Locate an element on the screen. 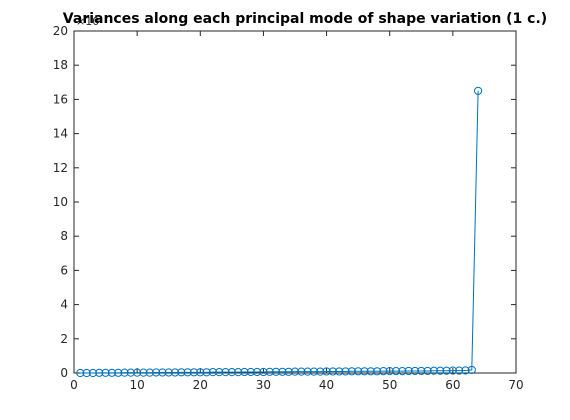 The image size is (570, 420). y-tick-label: 20 is located at coordinates (60, 31).